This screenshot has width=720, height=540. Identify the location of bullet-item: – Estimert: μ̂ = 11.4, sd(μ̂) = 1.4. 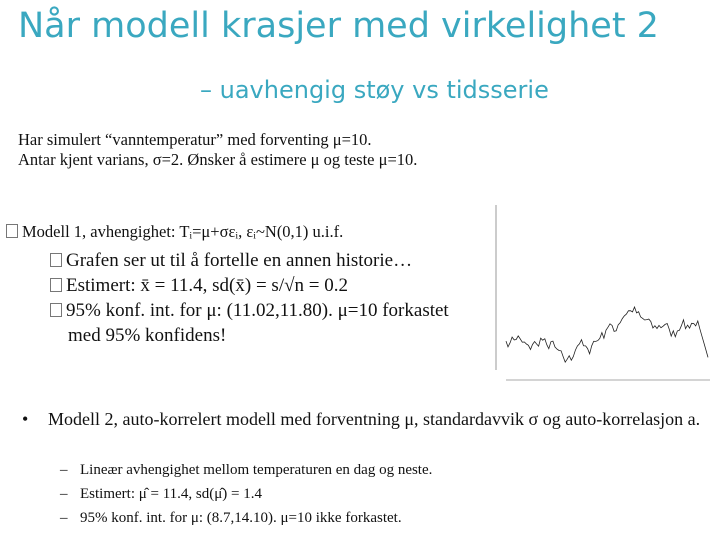
(380, 494).